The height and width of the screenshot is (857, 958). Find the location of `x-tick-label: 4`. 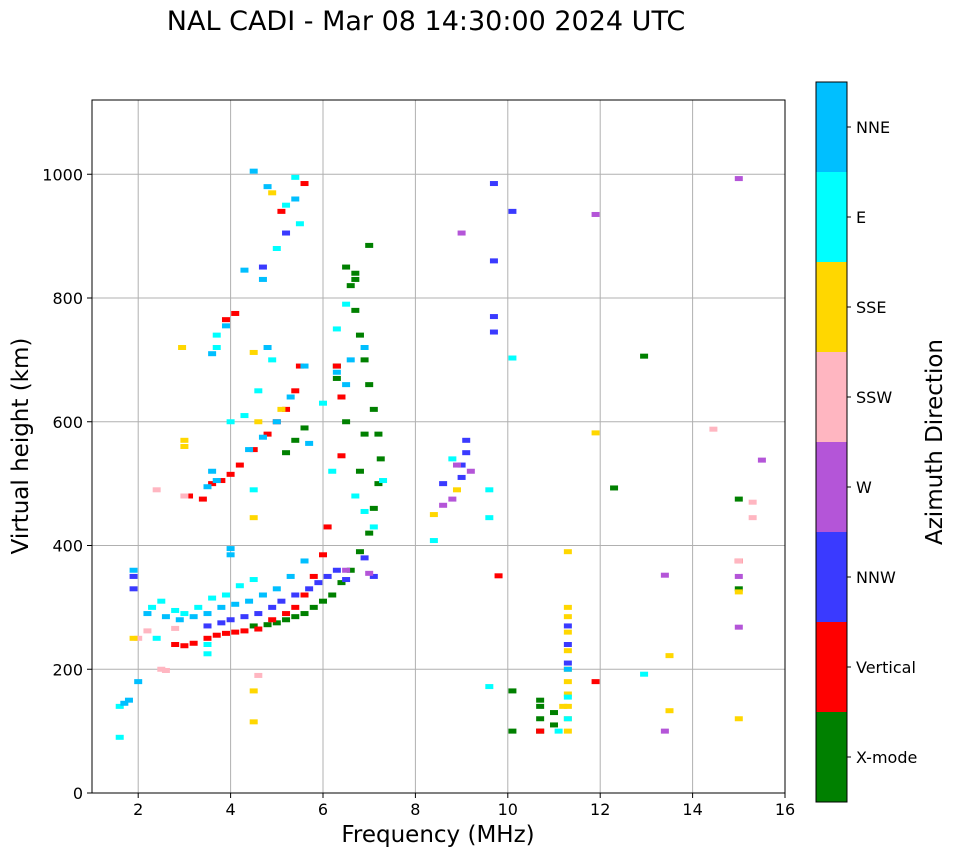

x-tick-label: 4 is located at coordinates (231, 809).